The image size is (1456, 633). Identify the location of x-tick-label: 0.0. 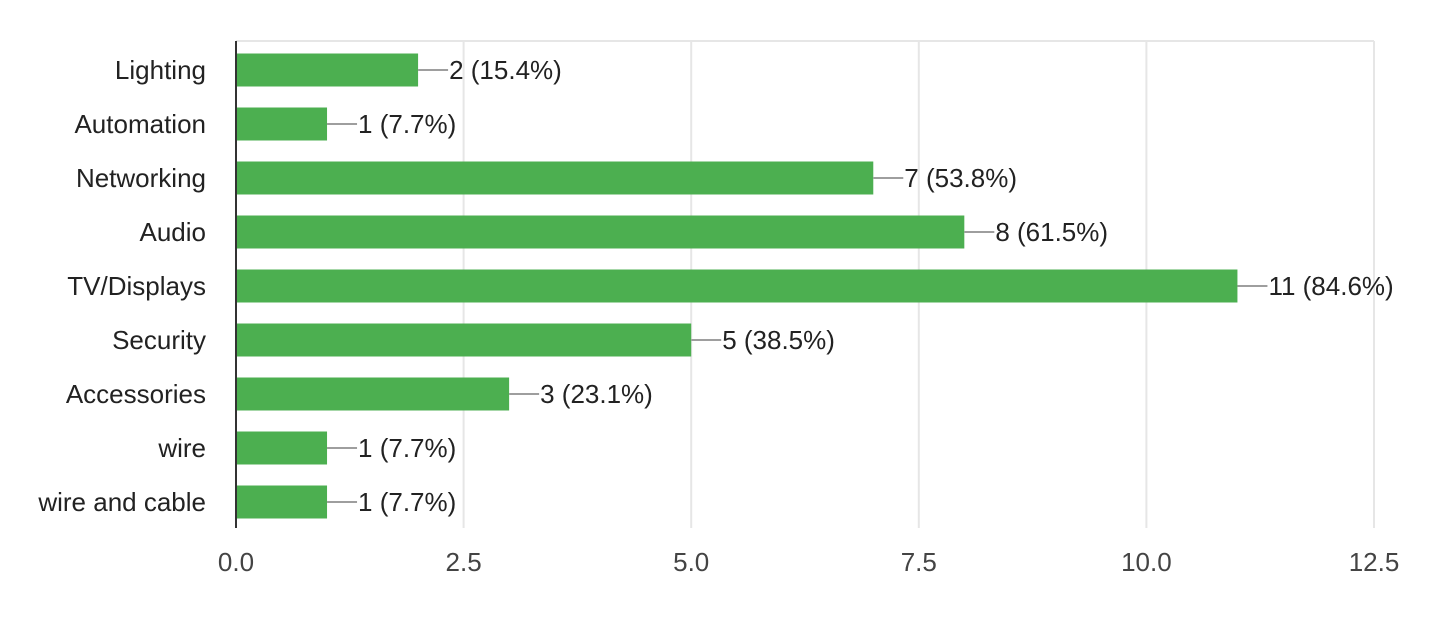
(236, 562).